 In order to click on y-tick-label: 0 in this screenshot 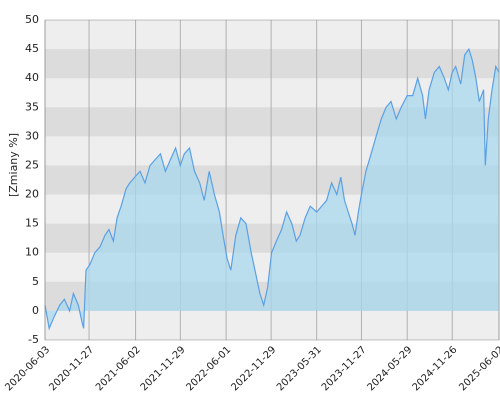, I will do `click(35, 310)`.